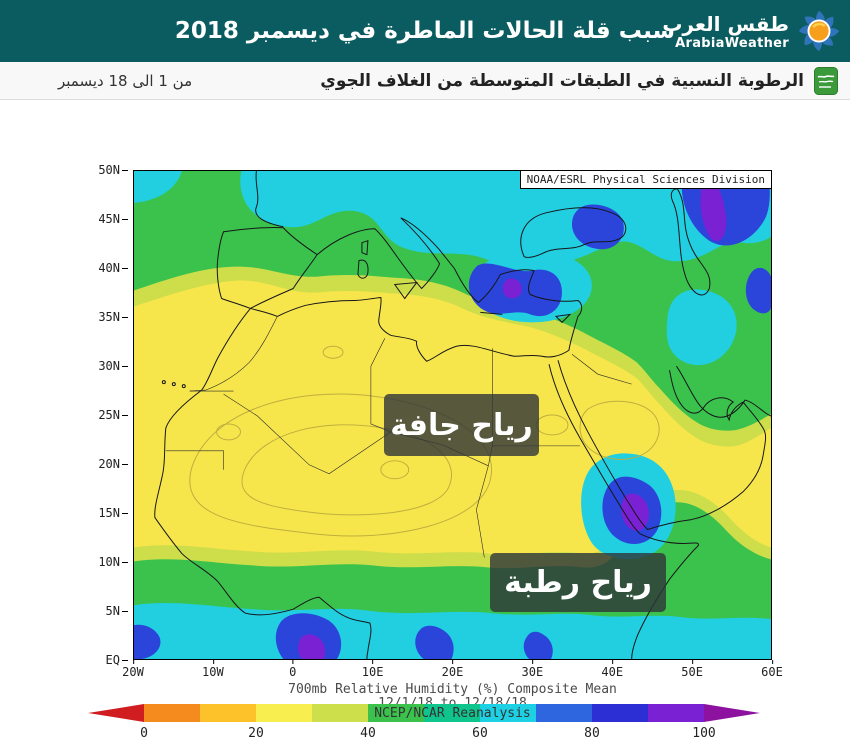 The image size is (850, 754). What do you see at coordinates (732, 713) in the screenshot?
I see `colorbar-right-arrow` at bounding box center [732, 713].